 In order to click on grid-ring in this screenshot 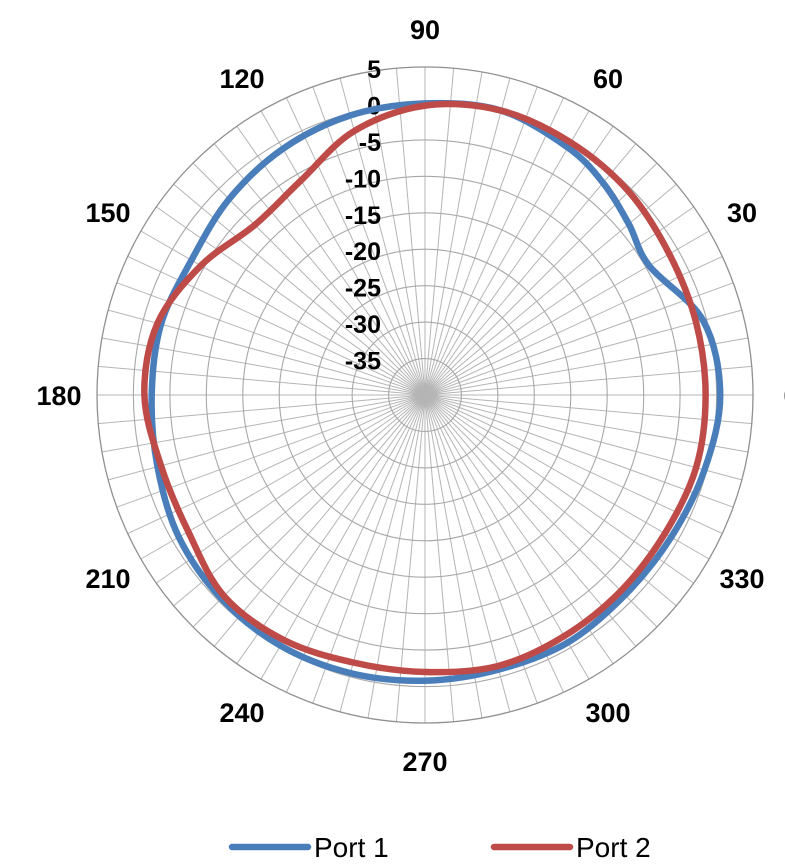, I will do `click(425, 395)`.